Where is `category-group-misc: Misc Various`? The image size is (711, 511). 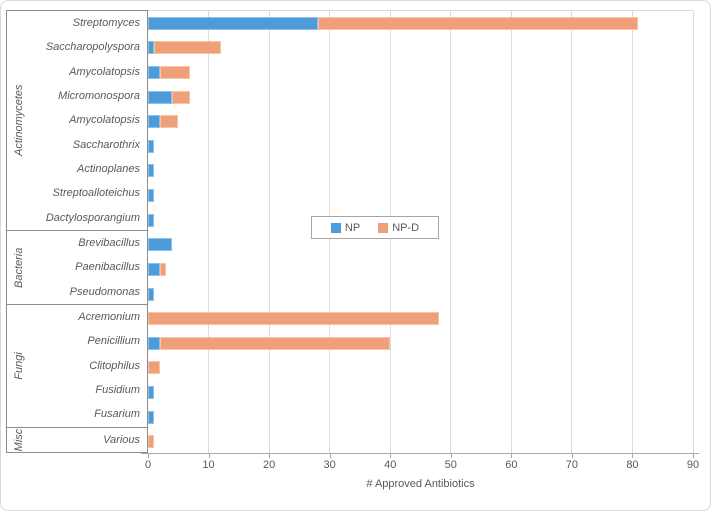 category-group-misc: Misc Various is located at coordinates (77, 440).